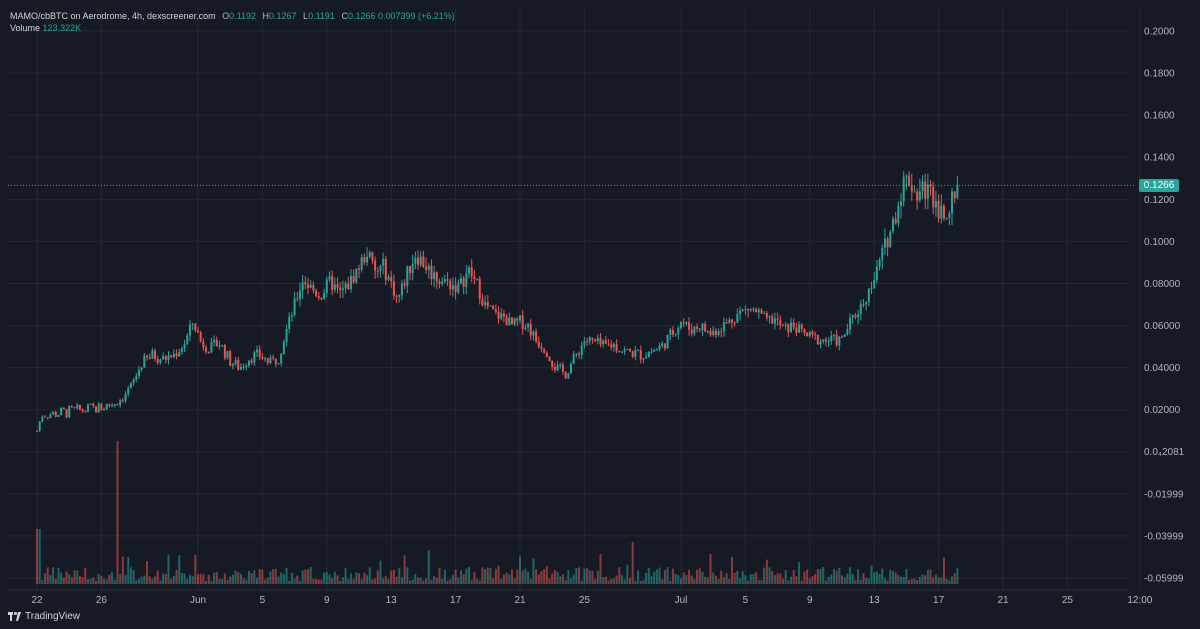  Describe the element at coordinates (44, 616) in the screenshot. I see `tradingview-footer: TradingView` at that location.